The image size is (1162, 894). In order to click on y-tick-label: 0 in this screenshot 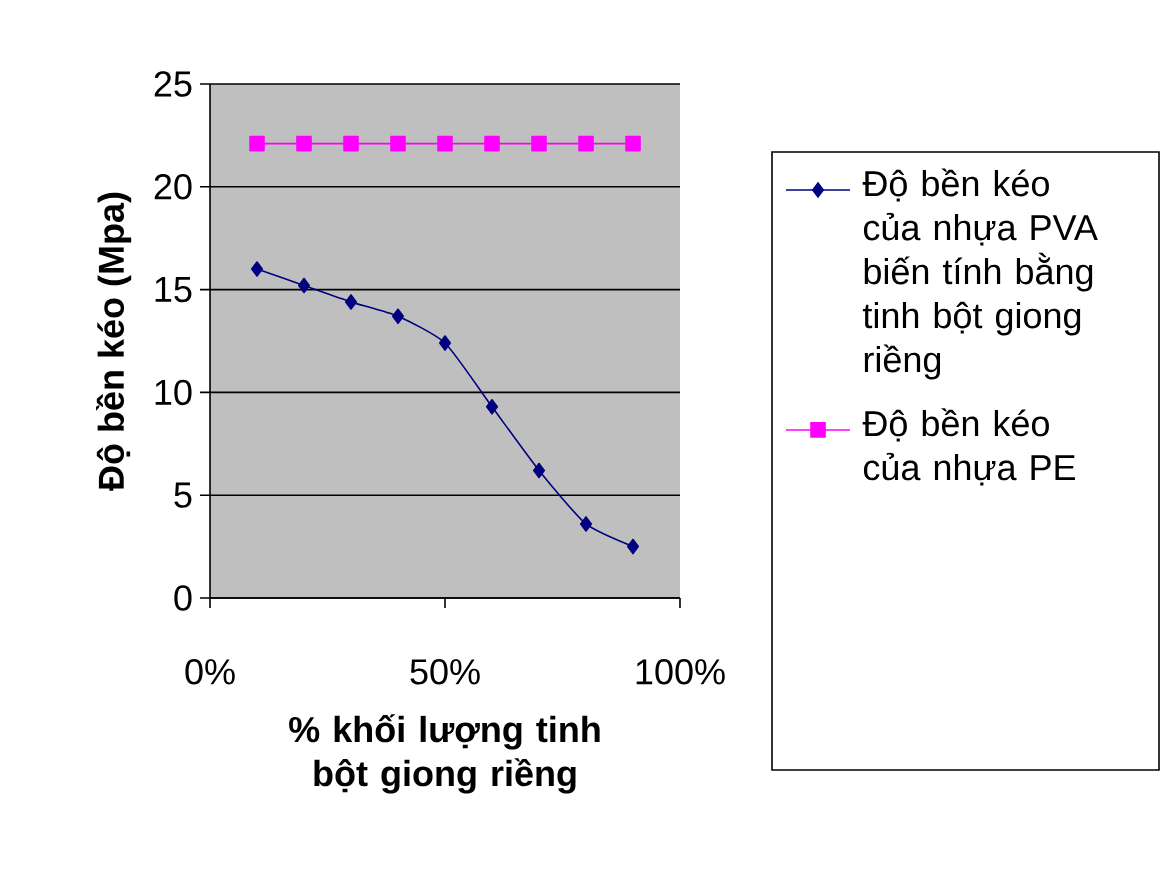, I will do `click(183, 598)`.